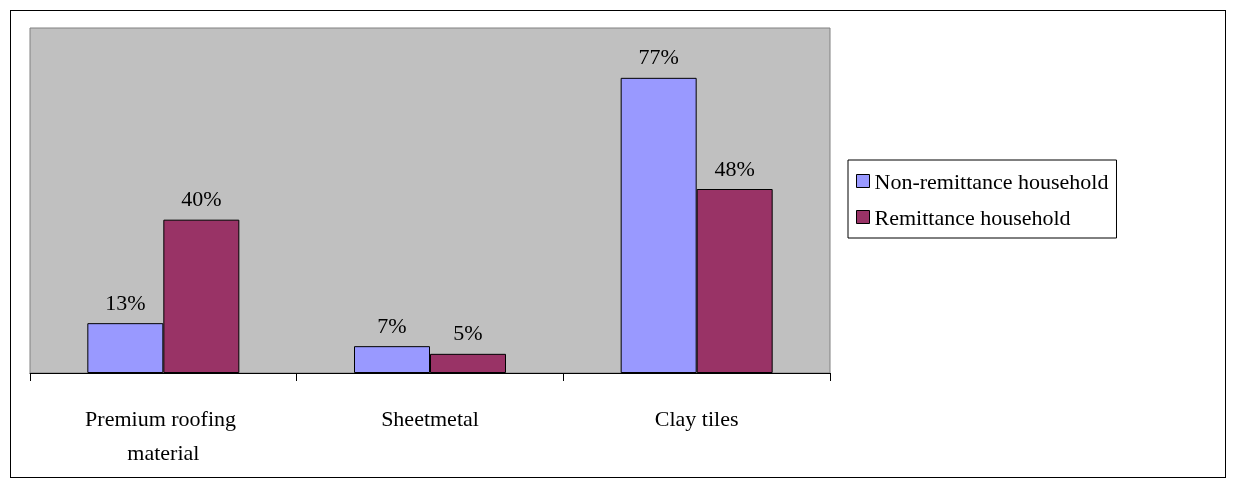  I want to click on data-label: 5%, so click(468, 333).